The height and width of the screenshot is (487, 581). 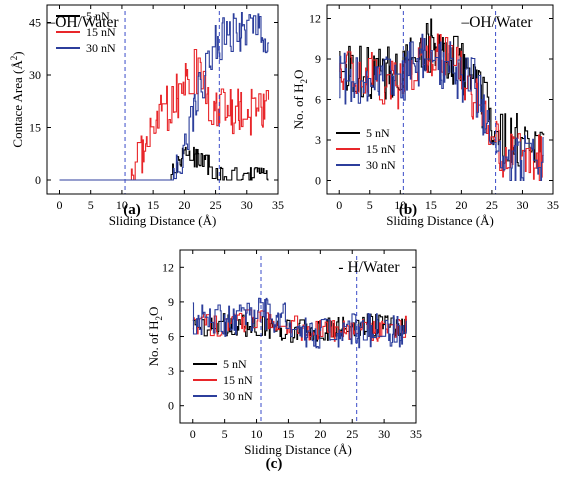 What do you see at coordinates (132, 210) in the screenshot?
I see `panel-label: (a)` at bounding box center [132, 210].